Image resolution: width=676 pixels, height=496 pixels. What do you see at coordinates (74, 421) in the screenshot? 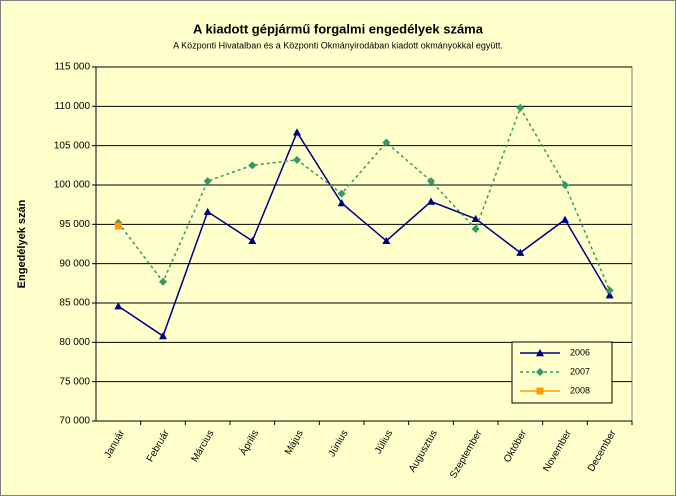
I see `y-tick-label: 70 000` at bounding box center [74, 421].